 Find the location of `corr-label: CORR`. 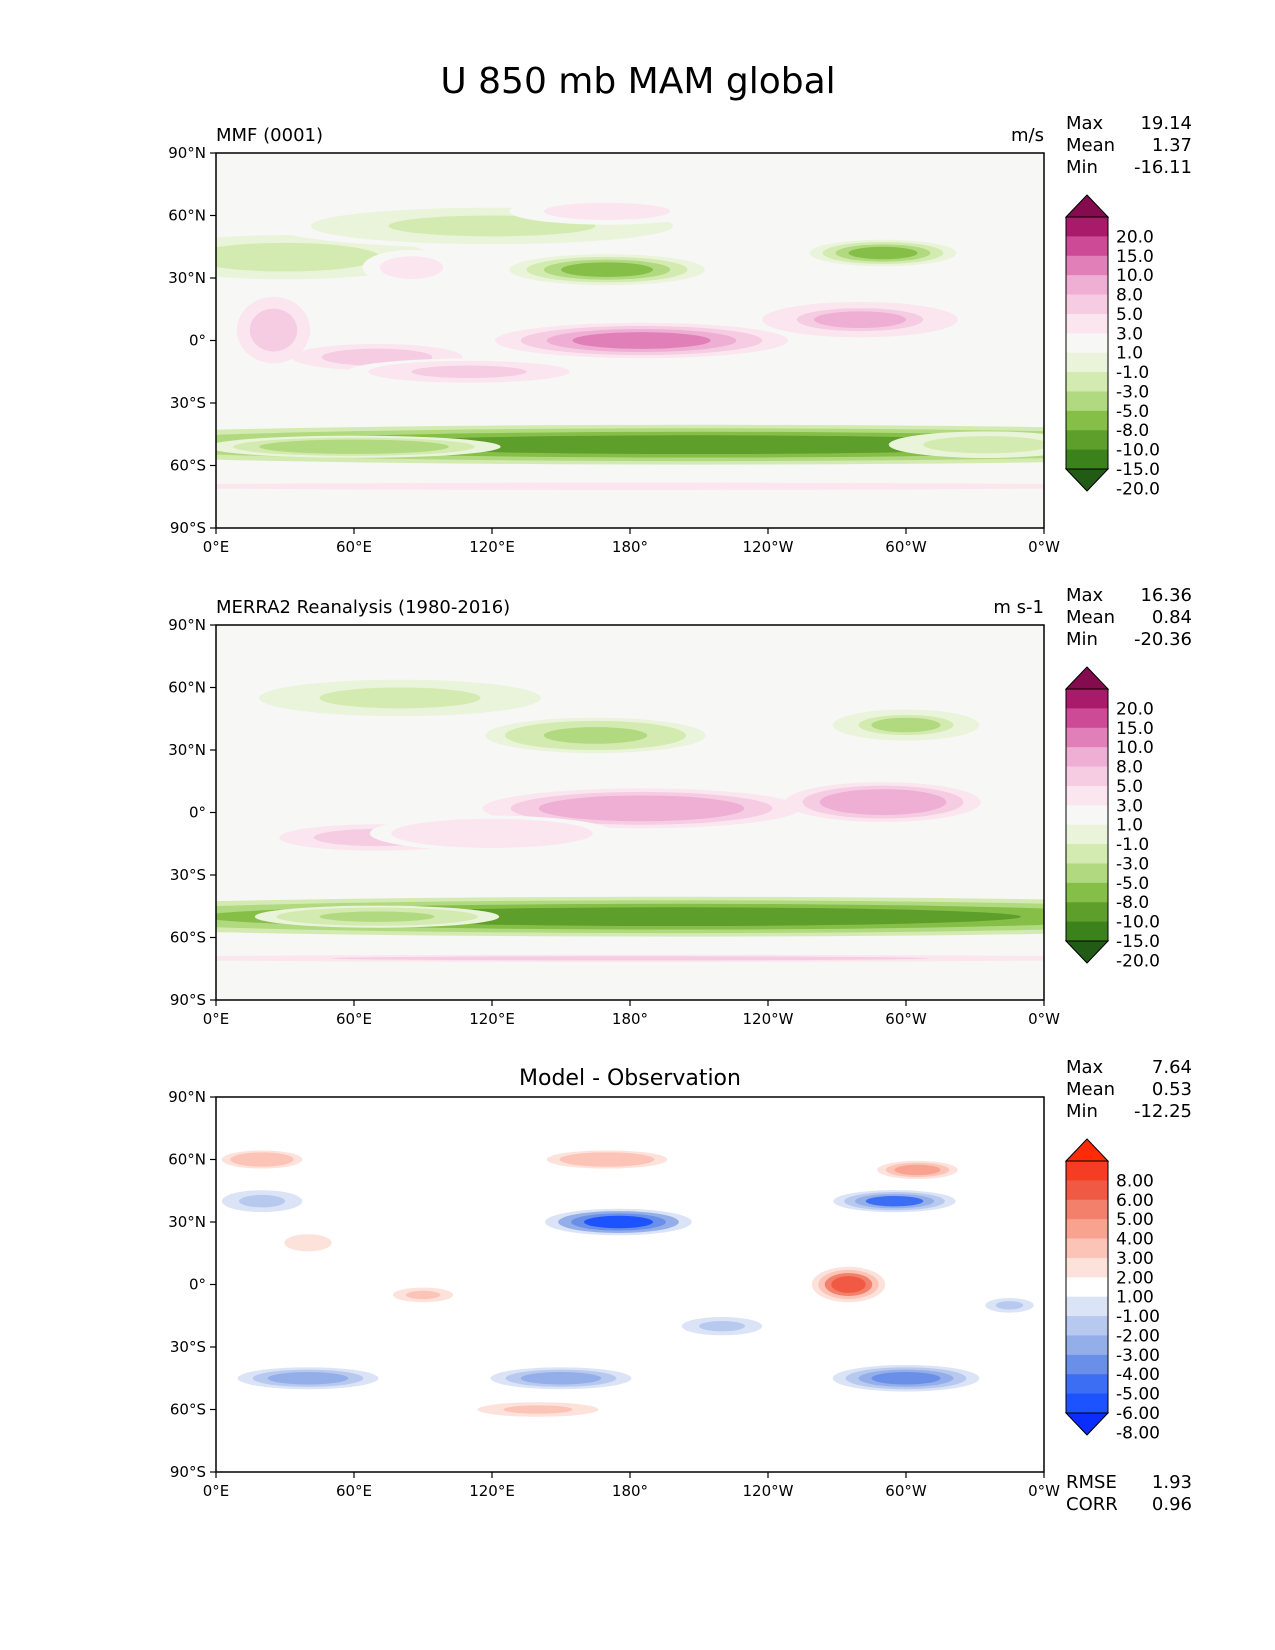

corr-label: CORR is located at coordinates (1092, 1504).